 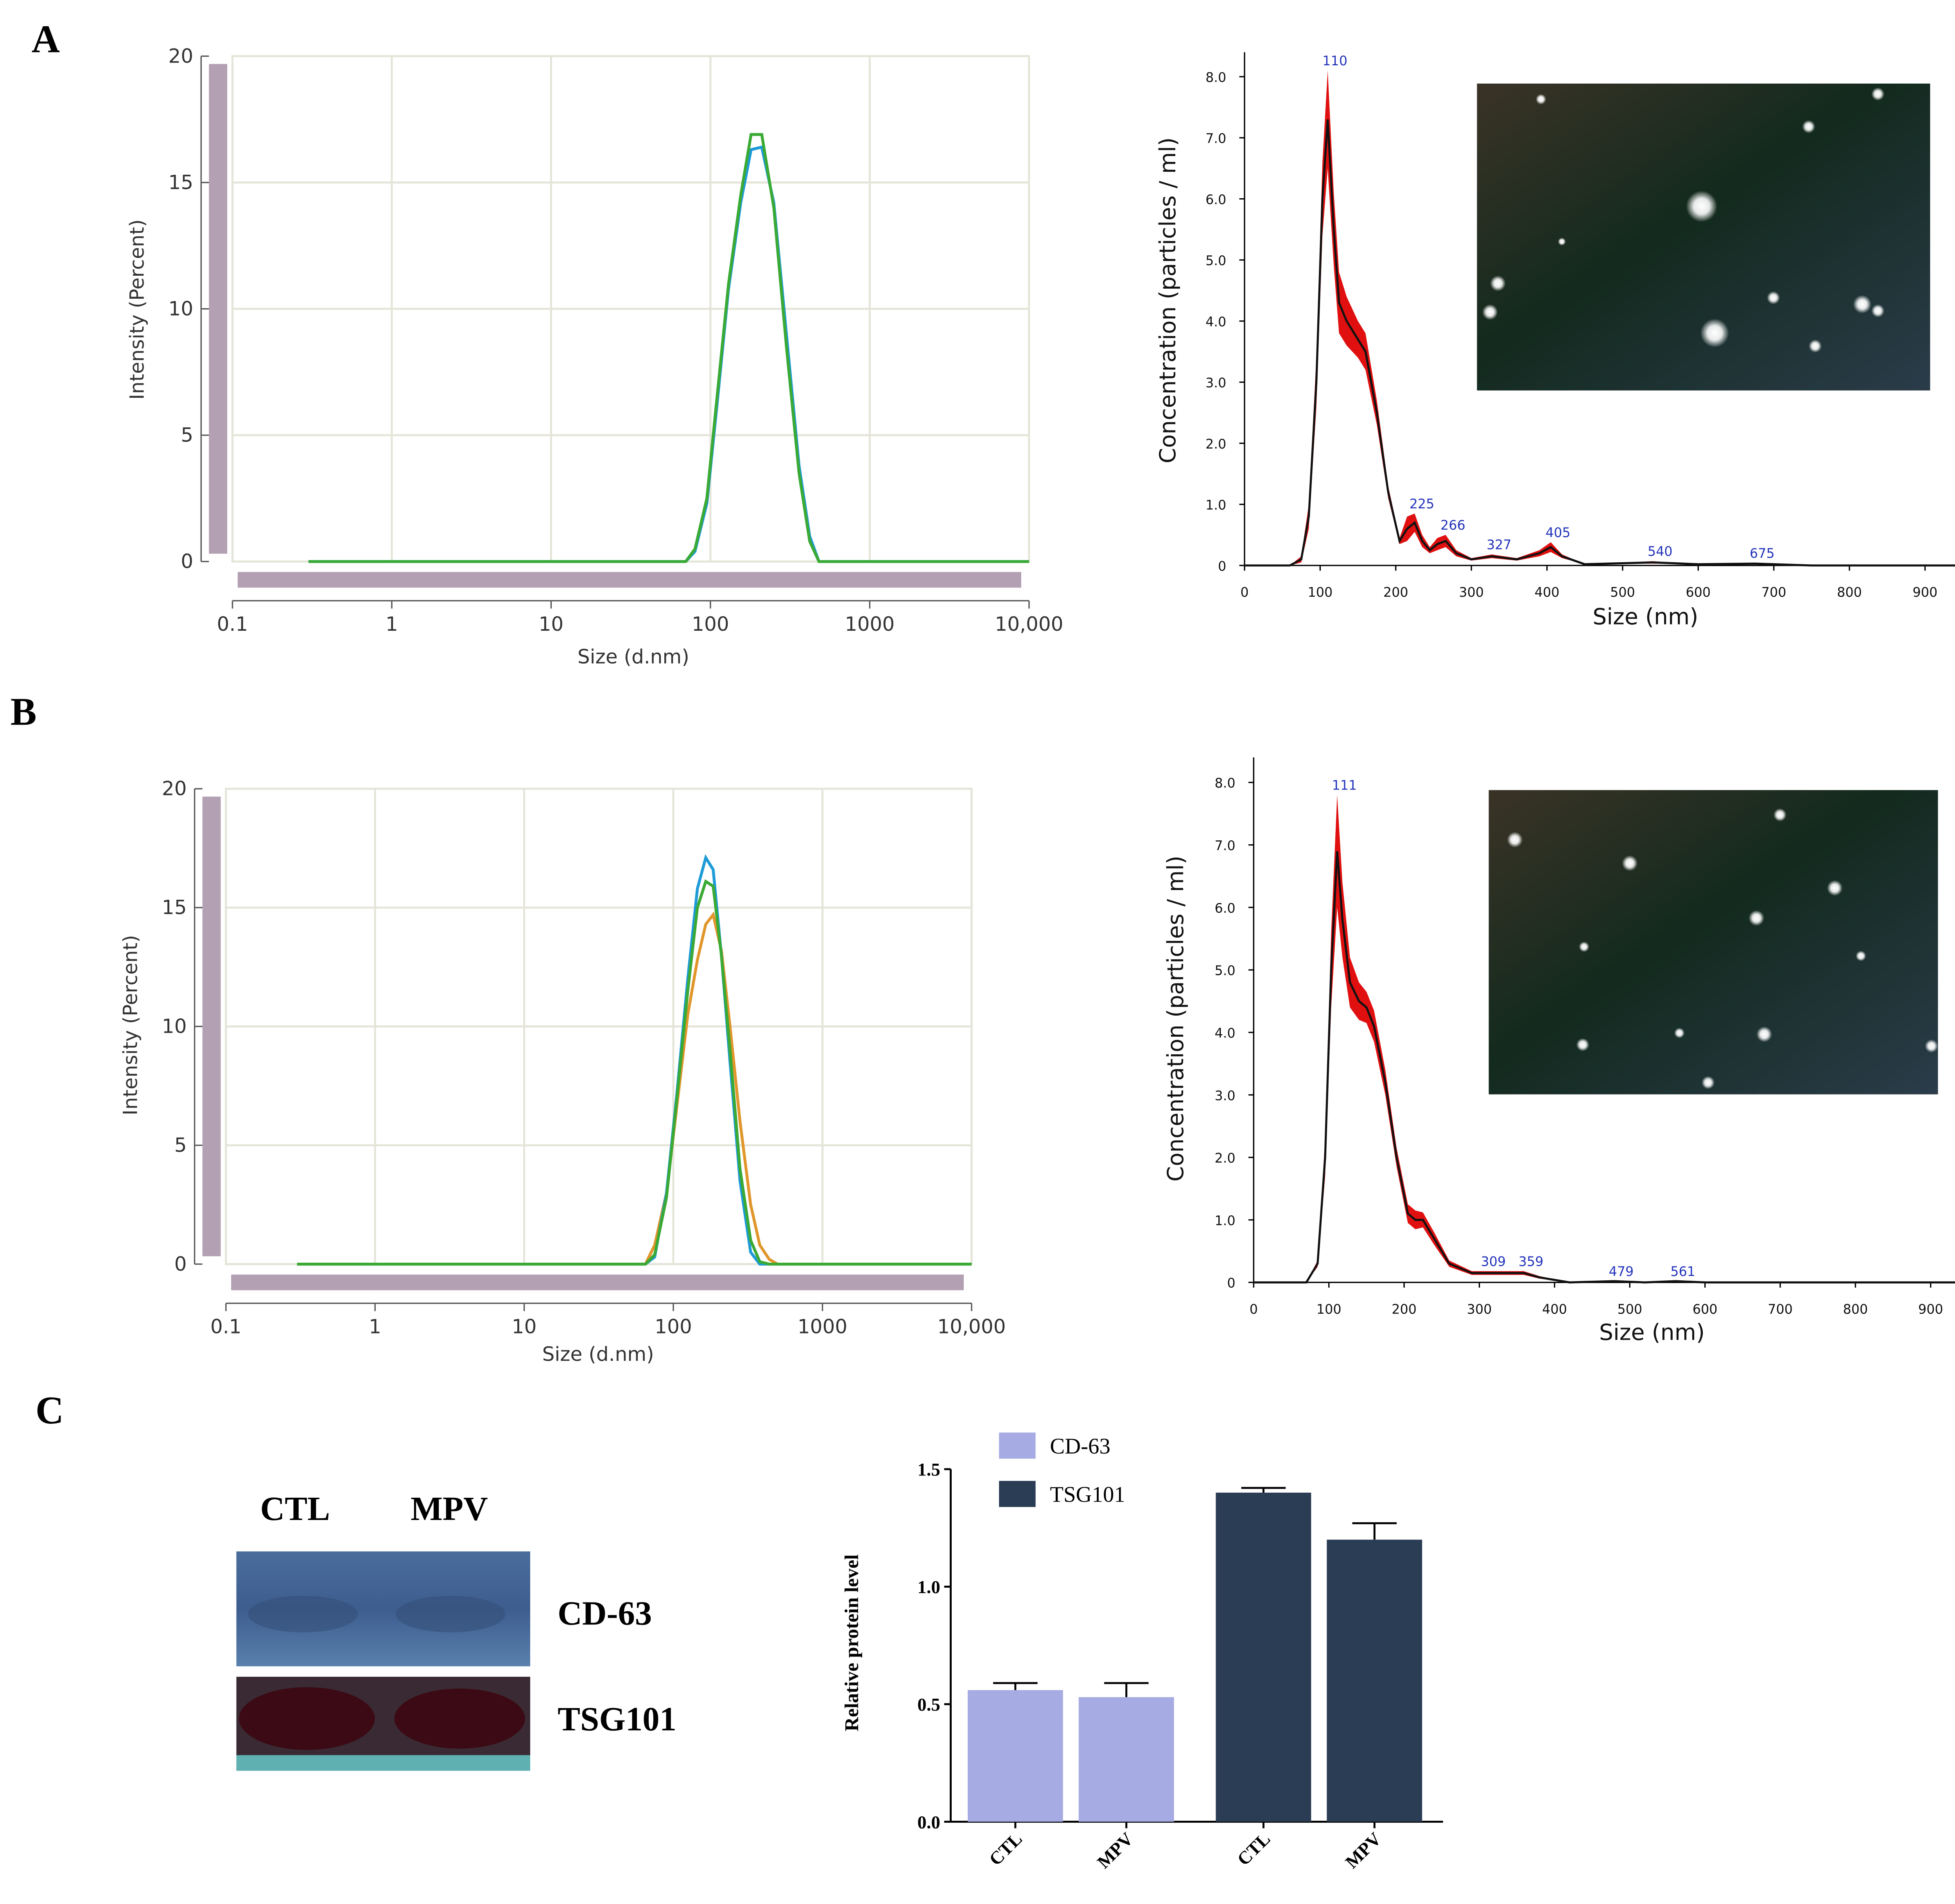 What do you see at coordinates (24, 711) in the screenshot?
I see `panel-label: B` at bounding box center [24, 711].